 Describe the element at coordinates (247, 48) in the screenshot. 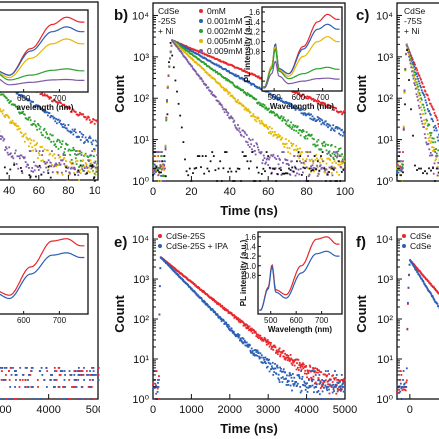

I see `panel-b-inset-ylabel: PL intensity (a.u.)` at that location.